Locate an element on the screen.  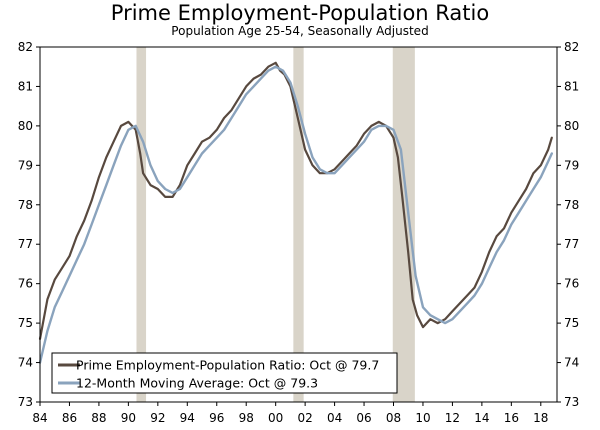
y-tick-label-left: 80 is located at coordinates (25, 126).